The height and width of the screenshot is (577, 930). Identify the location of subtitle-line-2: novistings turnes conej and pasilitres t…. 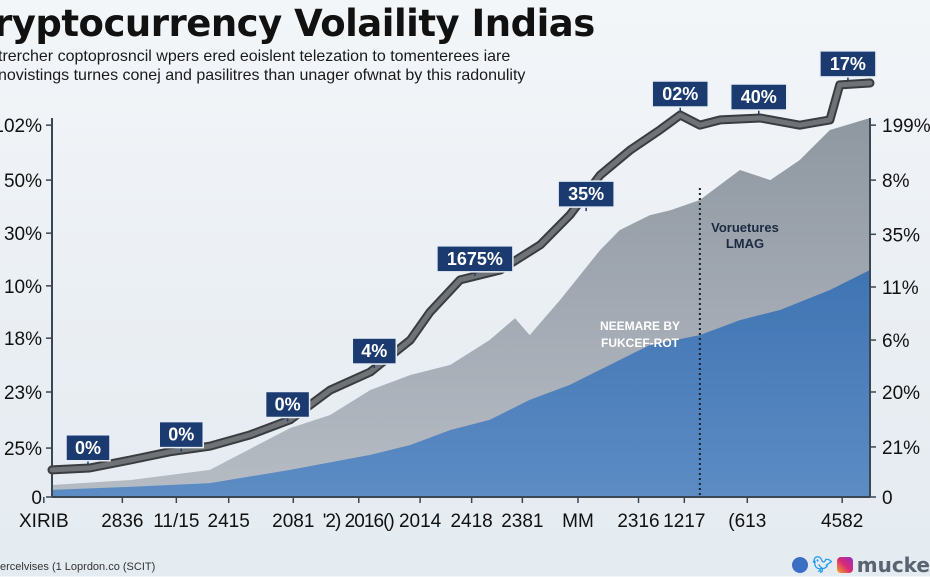
(263, 75).